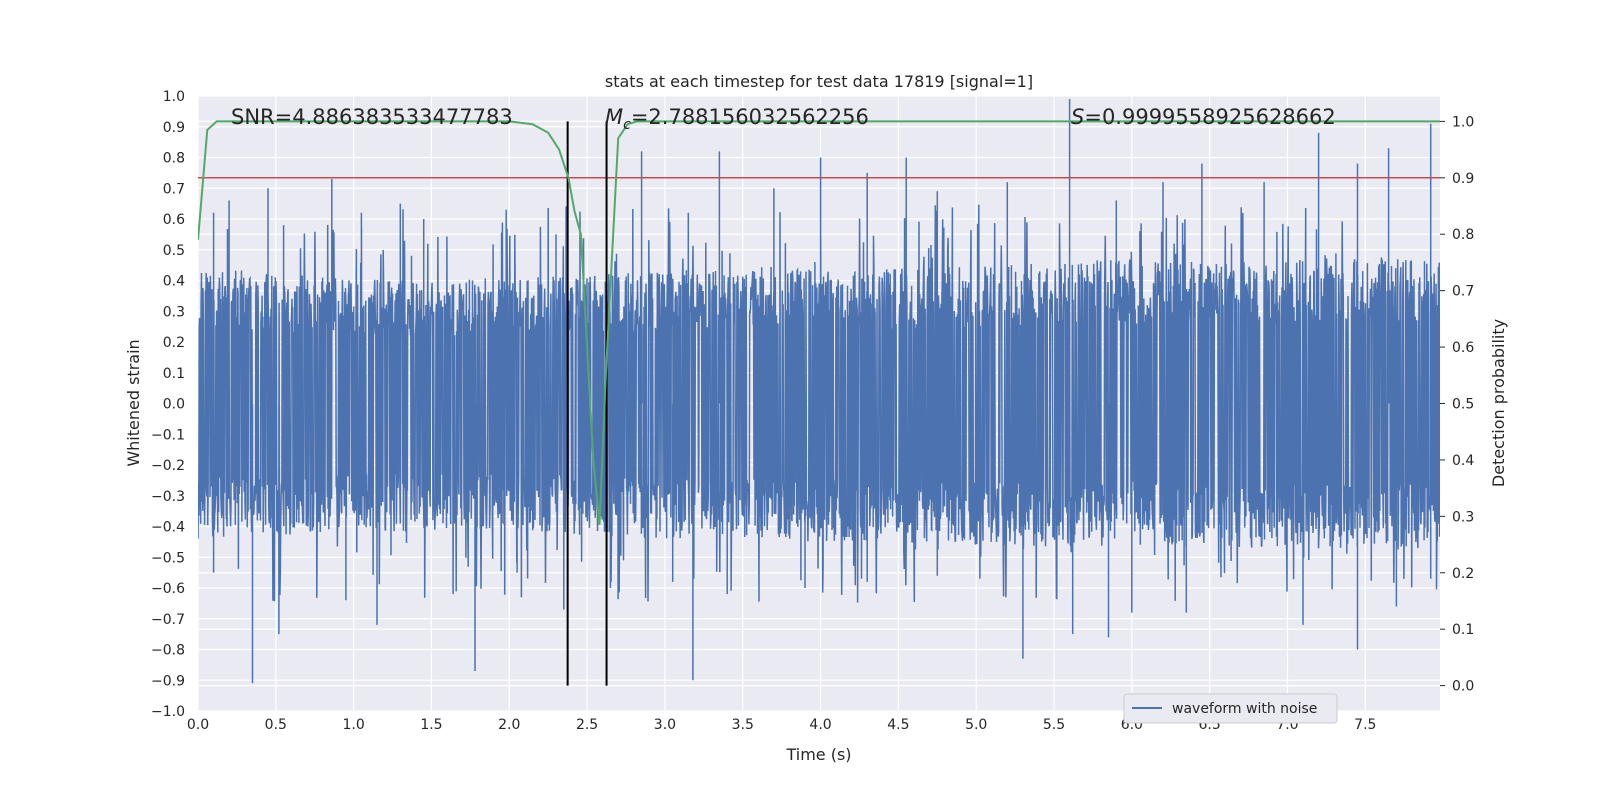 The width and height of the screenshot is (1600, 800). Describe the element at coordinates (1463, 292) in the screenshot. I see `right-y-tick-label: 0.7` at that location.